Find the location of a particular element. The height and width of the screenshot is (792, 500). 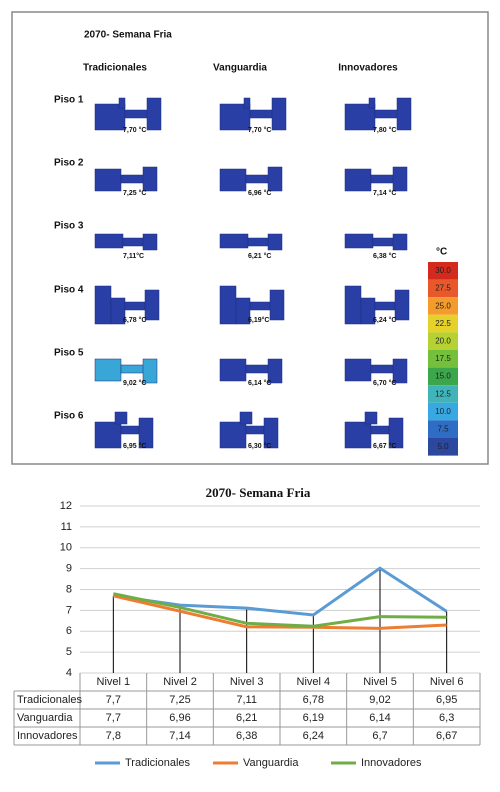

x-tick-label: Nivel 6 is located at coordinates (447, 682).